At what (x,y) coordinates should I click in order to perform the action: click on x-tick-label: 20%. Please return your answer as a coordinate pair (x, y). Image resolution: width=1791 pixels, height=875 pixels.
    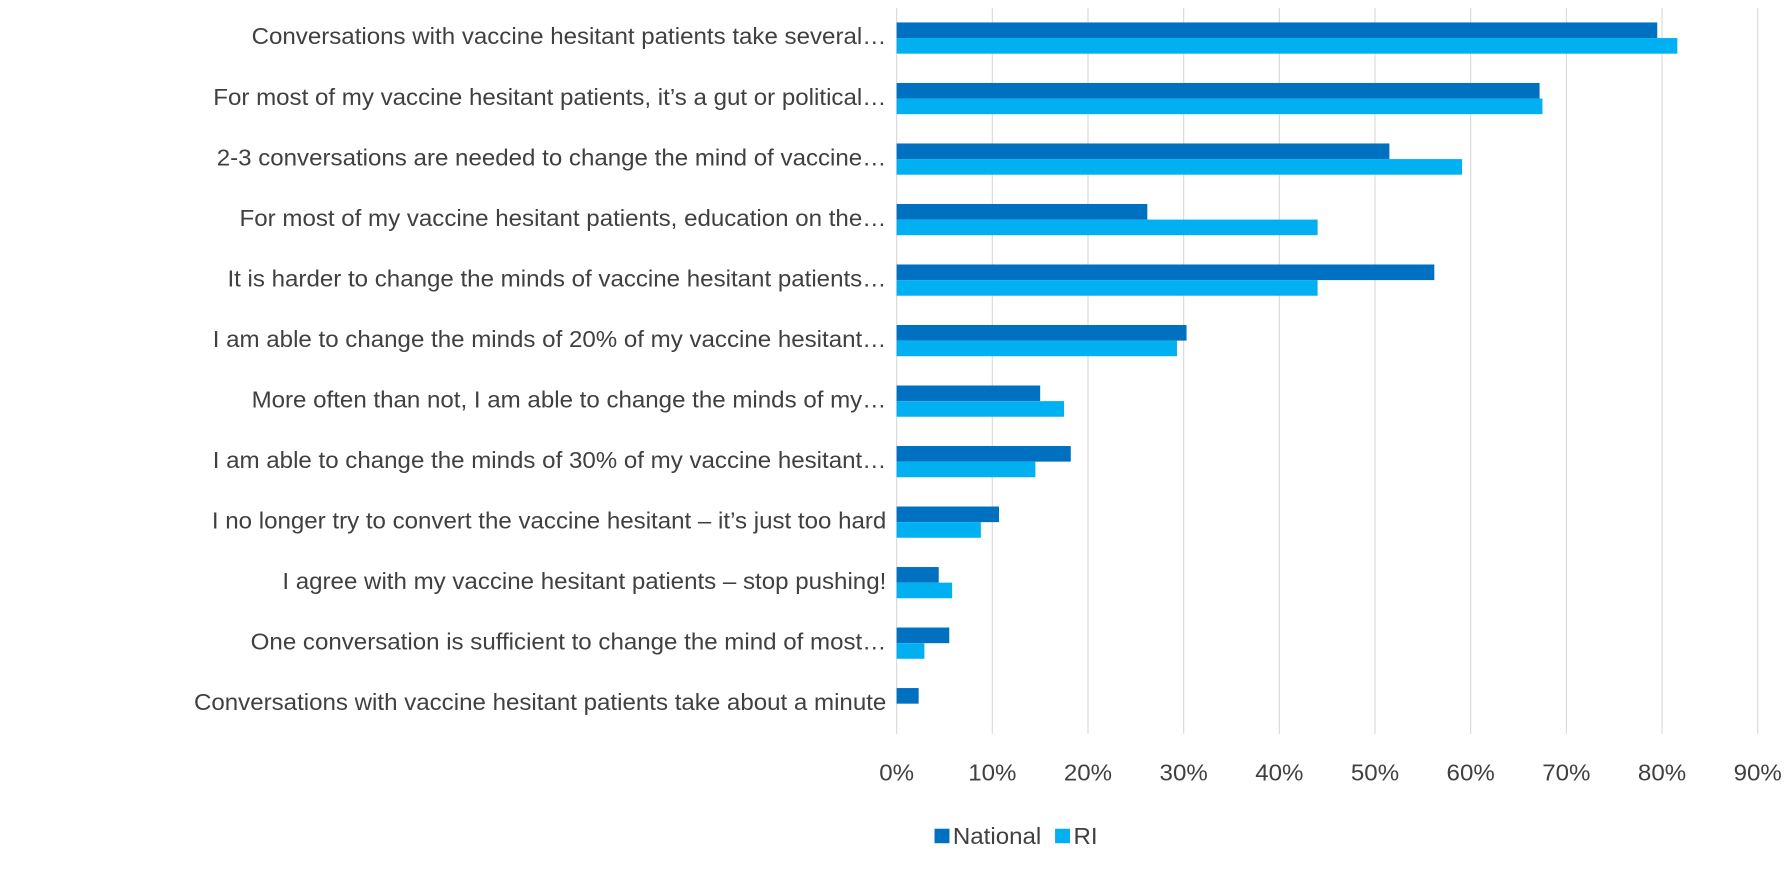
    Looking at the image, I should click on (1088, 773).